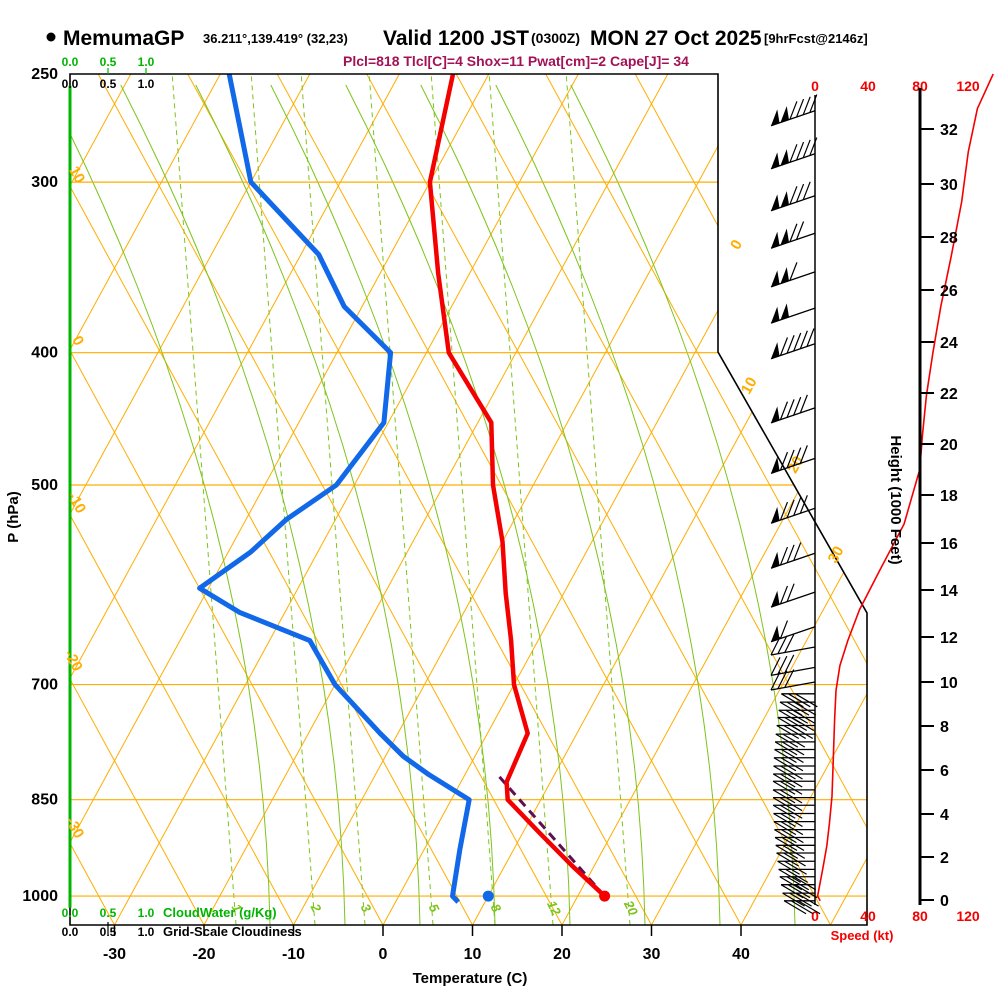 The height and width of the screenshot is (1000, 1000). I want to click on height-axis-label: Height (1000 Feet), so click(895, 499).